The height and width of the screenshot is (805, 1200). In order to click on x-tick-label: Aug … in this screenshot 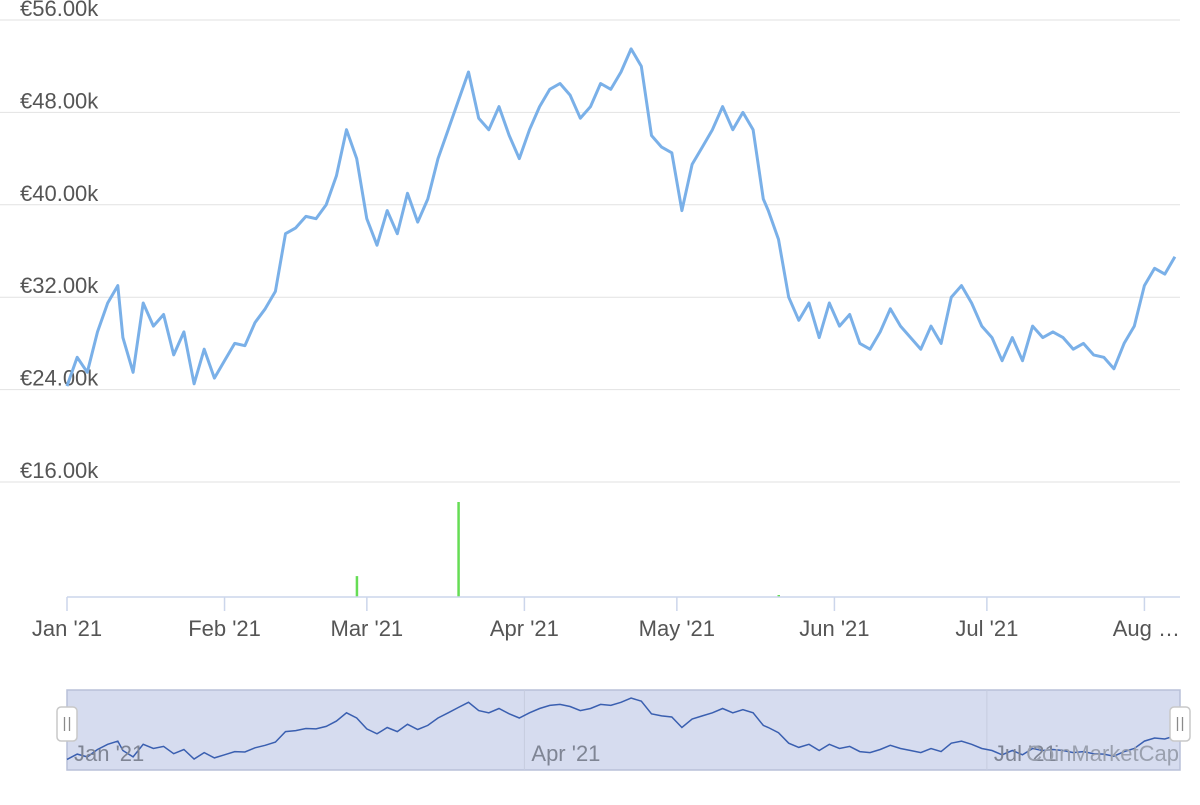, I will do `click(1146, 628)`.